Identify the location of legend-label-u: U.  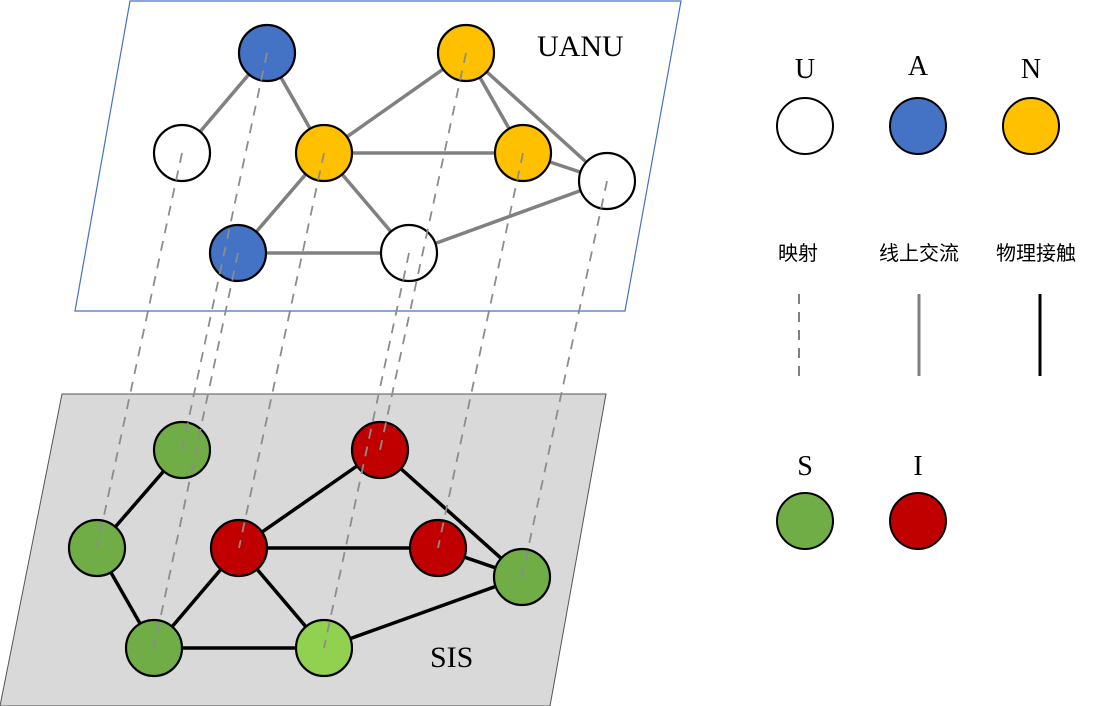
(805, 69).